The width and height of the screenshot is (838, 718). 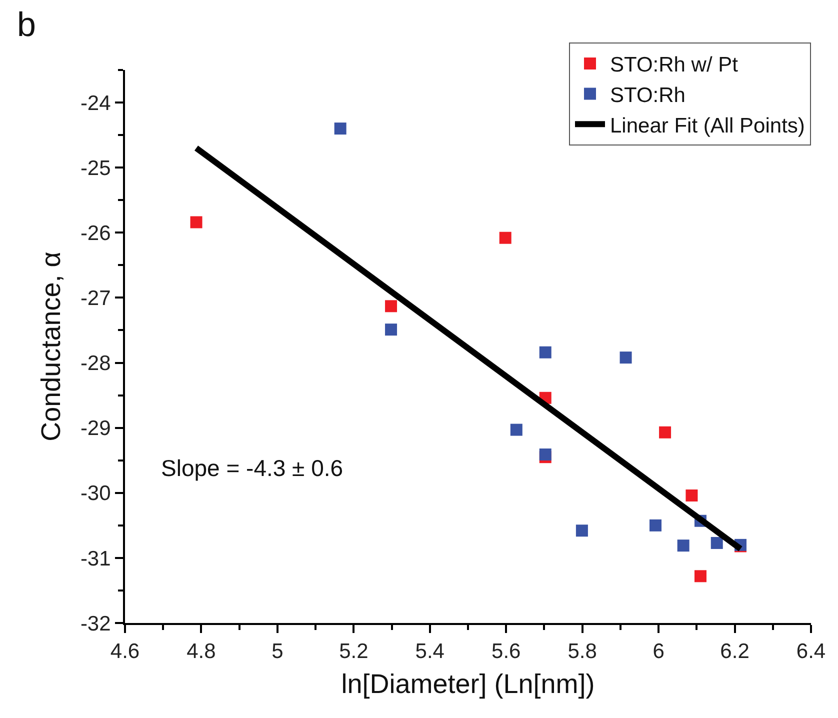 What do you see at coordinates (582, 652) in the screenshot?
I see `x-tick-label: 5.8` at bounding box center [582, 652].